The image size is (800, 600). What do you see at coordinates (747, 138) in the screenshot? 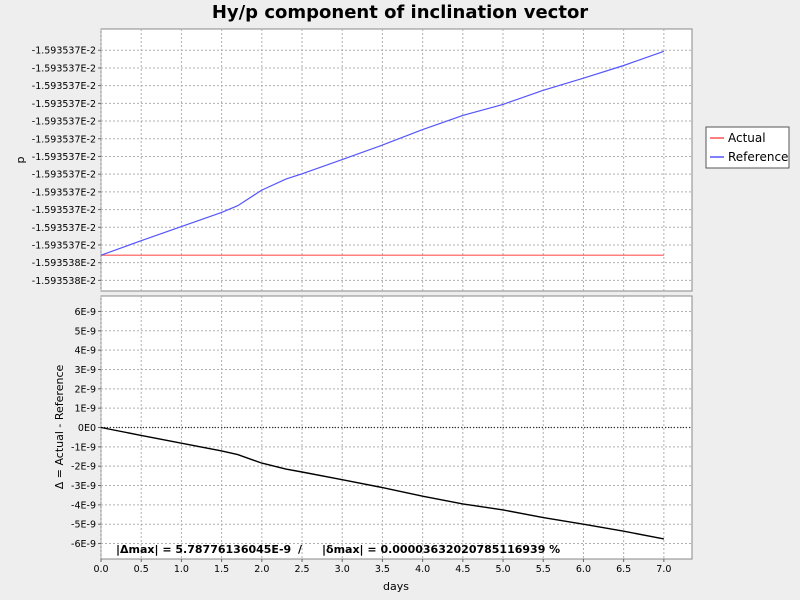
I see `legend-label-actual: Actual` at bounding box center [747, 138].